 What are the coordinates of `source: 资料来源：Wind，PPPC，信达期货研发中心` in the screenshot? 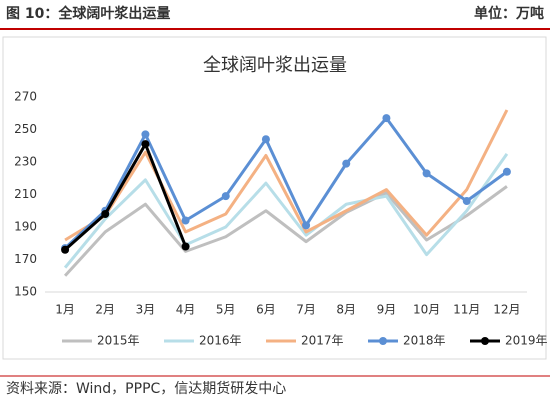 It's located at (146, 388).